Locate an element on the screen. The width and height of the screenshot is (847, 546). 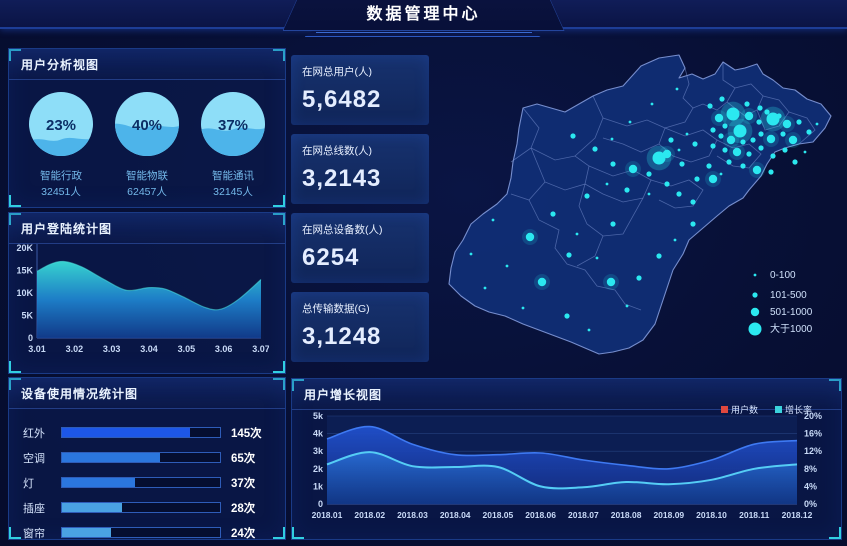
axis-label: 3.04 is located at coordinates (149, 349).